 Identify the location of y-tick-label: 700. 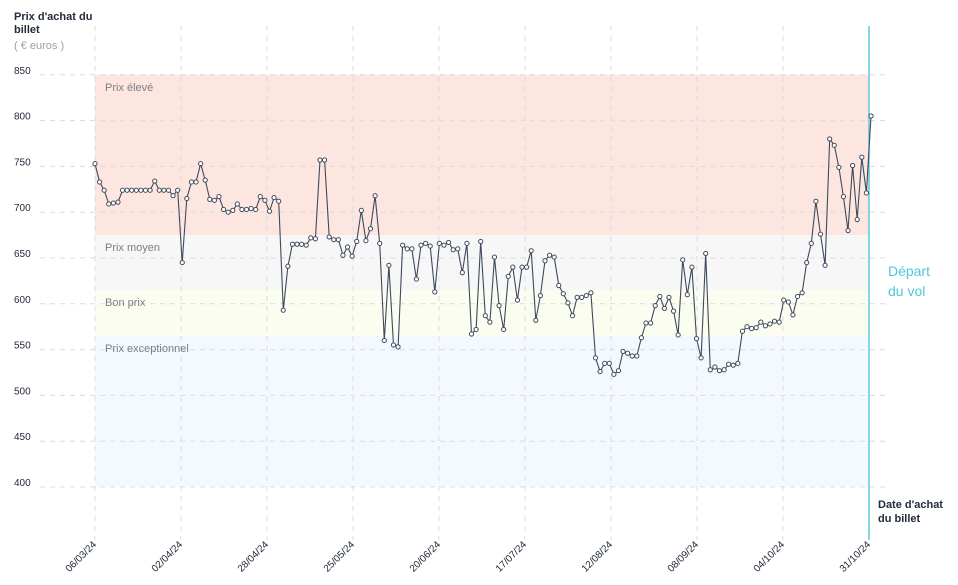
(22, 208).